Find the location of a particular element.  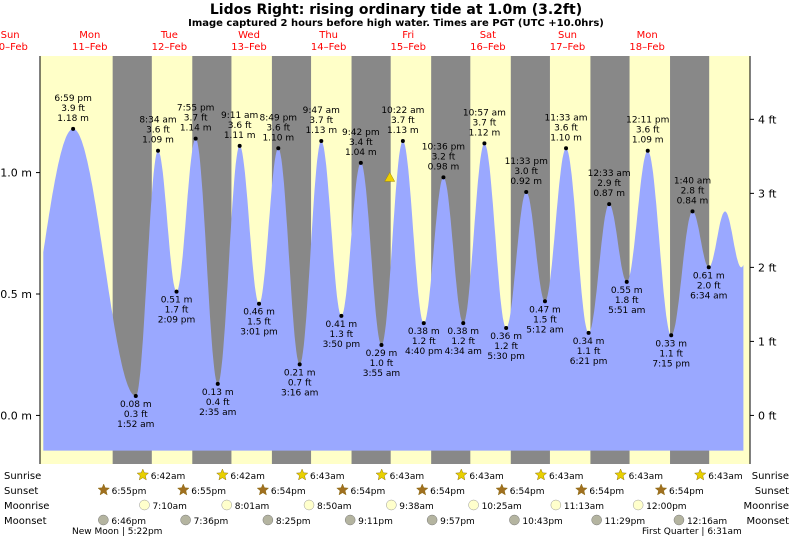

extrema-label: 9:42 pm is located at coordinates (361, 133).